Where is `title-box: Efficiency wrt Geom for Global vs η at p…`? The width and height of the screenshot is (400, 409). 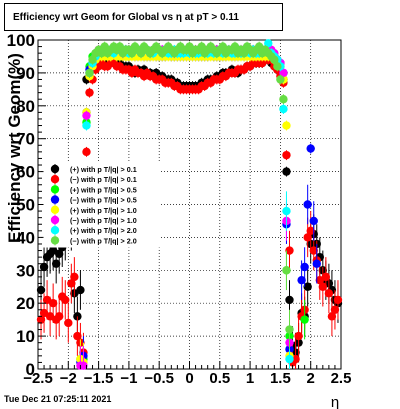
title-box: Efficiency wrt Geom for Global vs η at p… is located at coordinates (143, 17).